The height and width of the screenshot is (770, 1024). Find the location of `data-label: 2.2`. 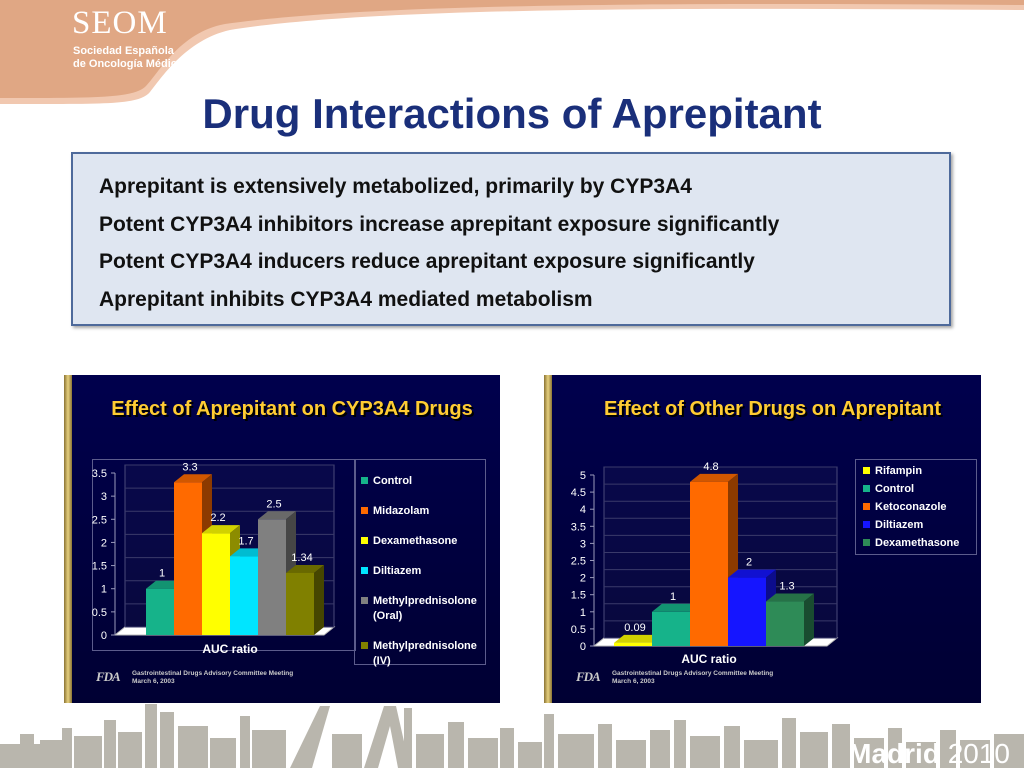

data-label: 2.2 is located at coordinates (217, 518).